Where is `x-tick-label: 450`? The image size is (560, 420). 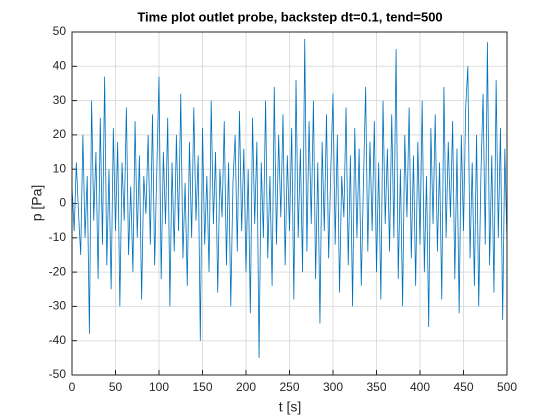
x-tick-label: 450 is located at coordinates (463, 387).